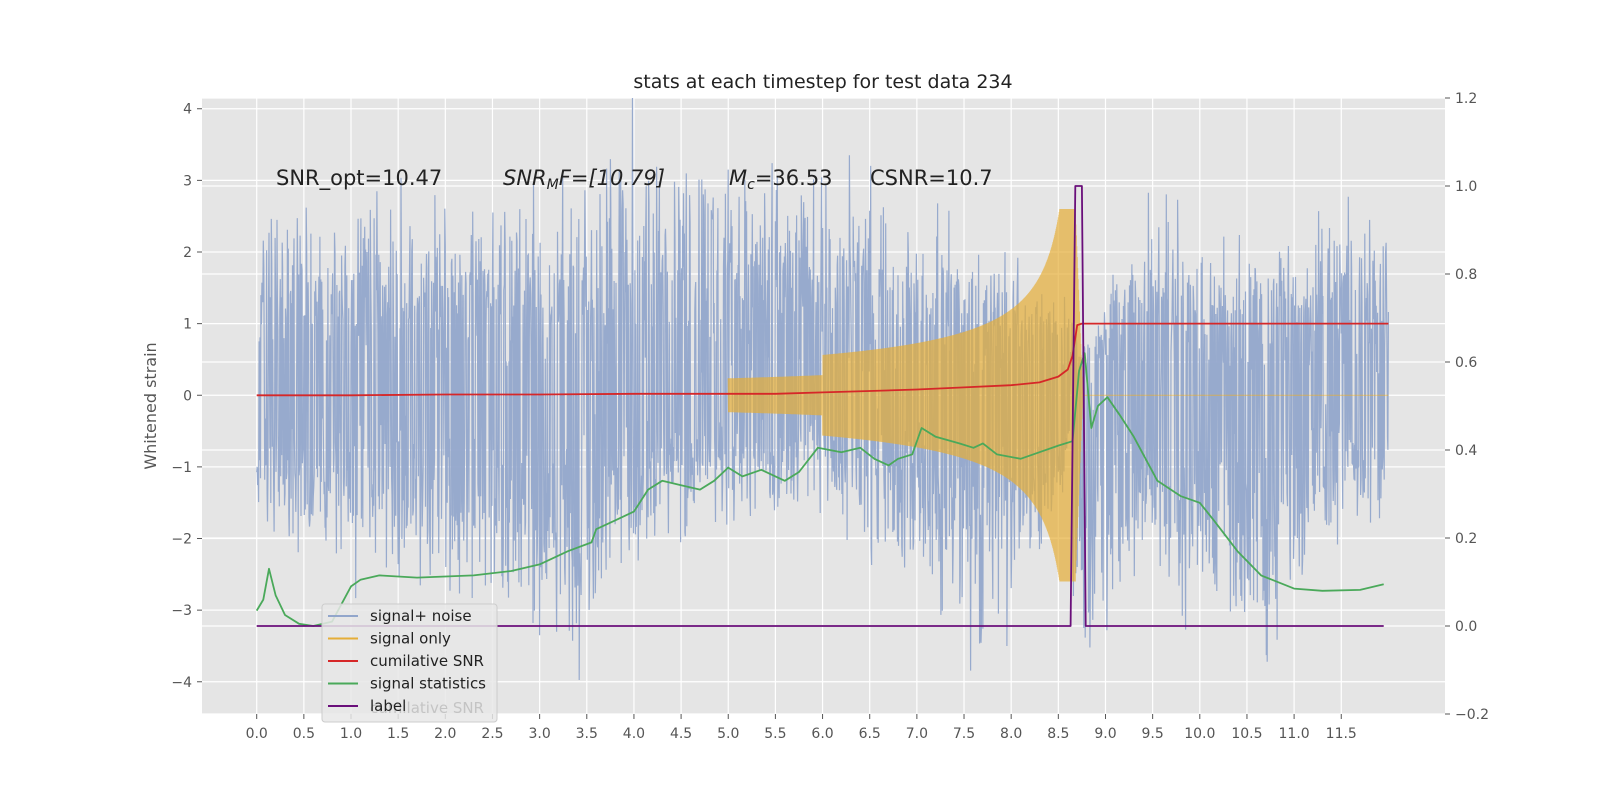  I want to click on x-tick-label: 3.5, so click(587, 734).